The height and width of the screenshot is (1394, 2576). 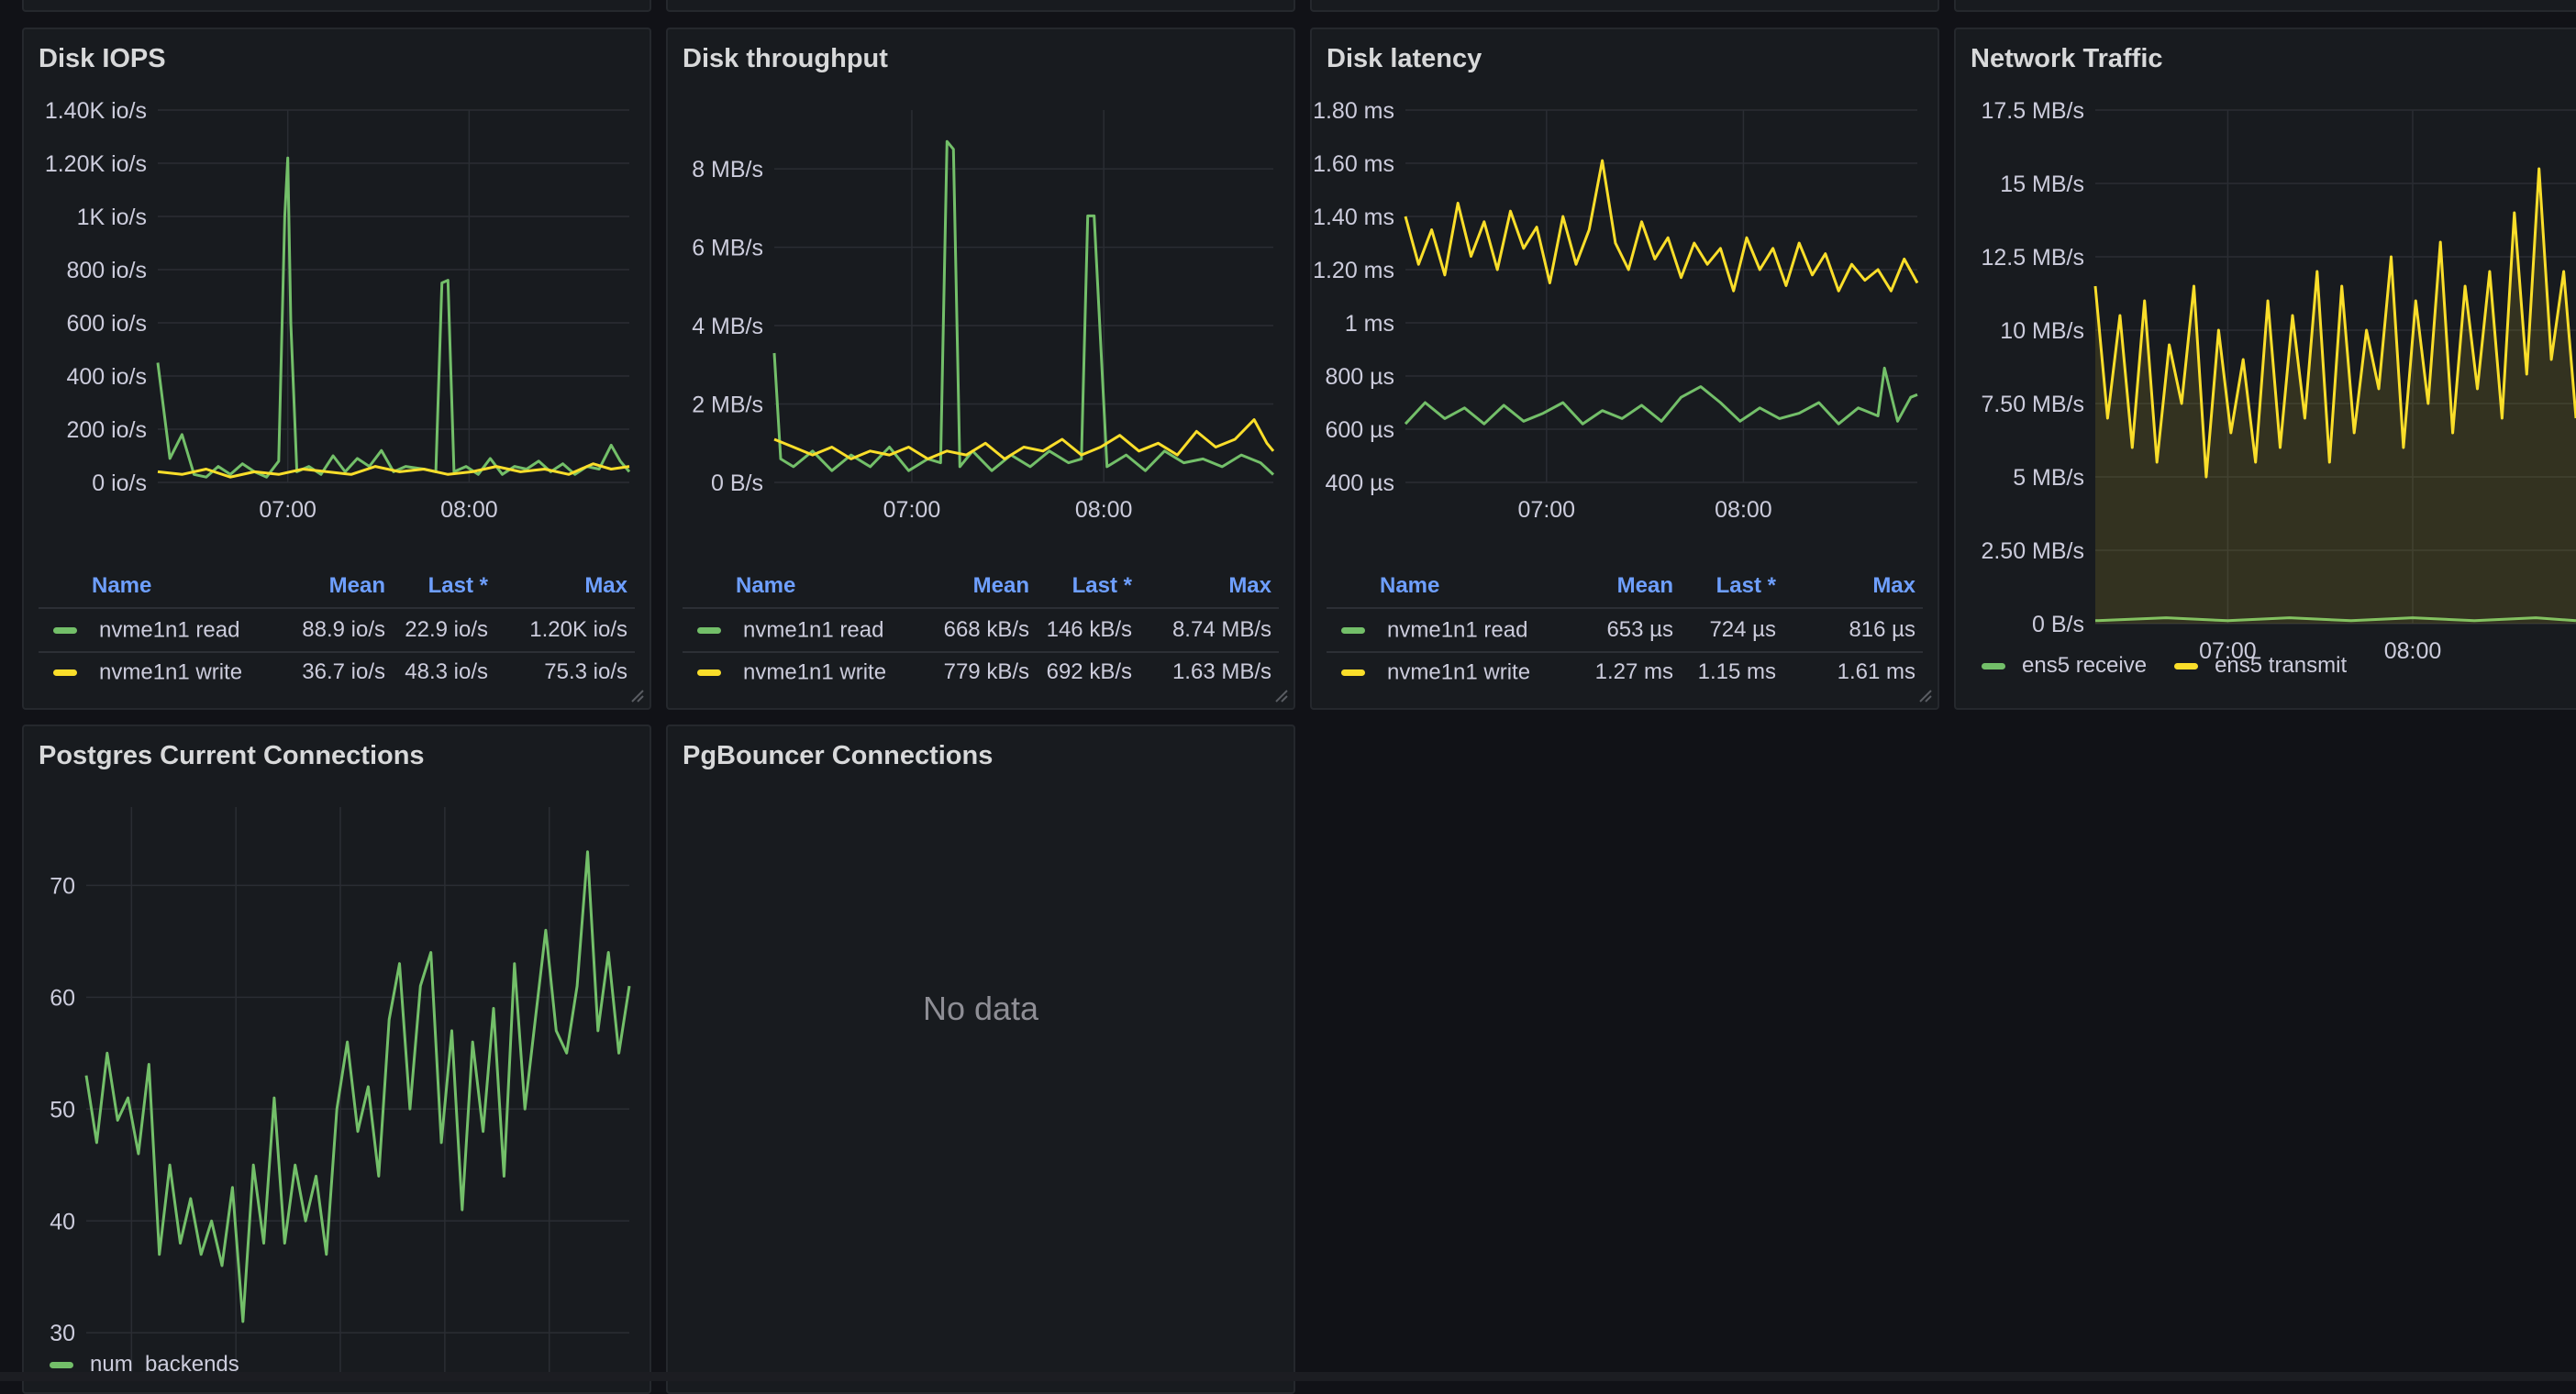 What do you see at coordinates (727, 248) in the screenshot?
I see `y-tick-label: 6 MB/s` at bounding box center [727, 248].